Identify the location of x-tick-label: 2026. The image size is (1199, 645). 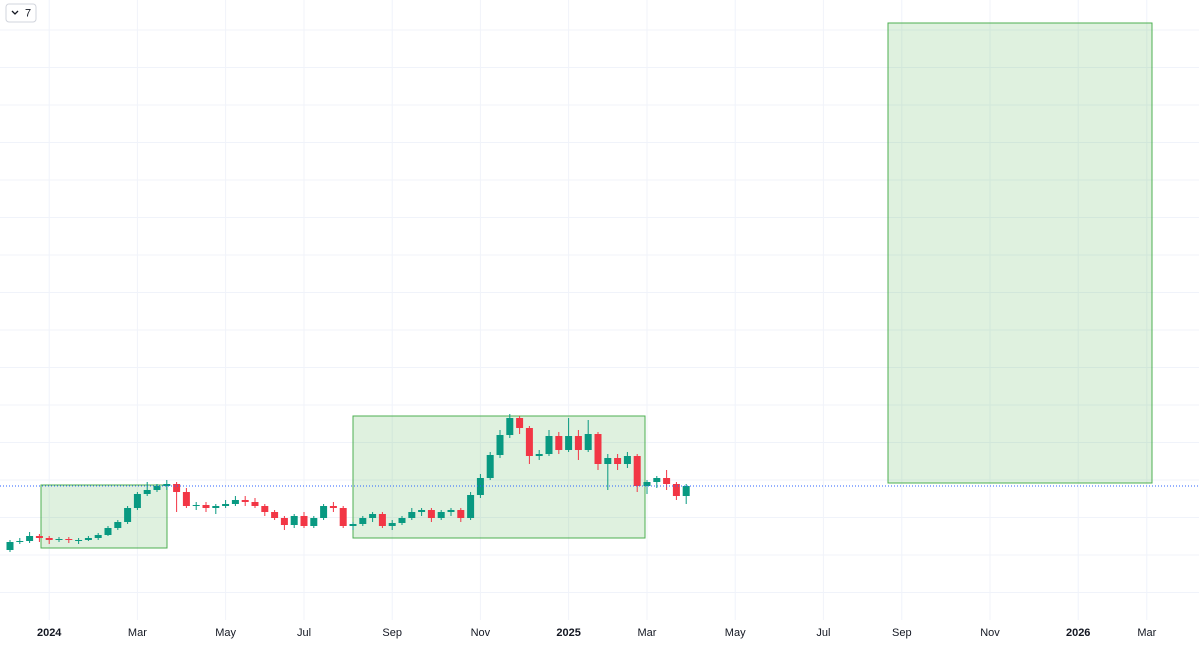
(1078, 633).